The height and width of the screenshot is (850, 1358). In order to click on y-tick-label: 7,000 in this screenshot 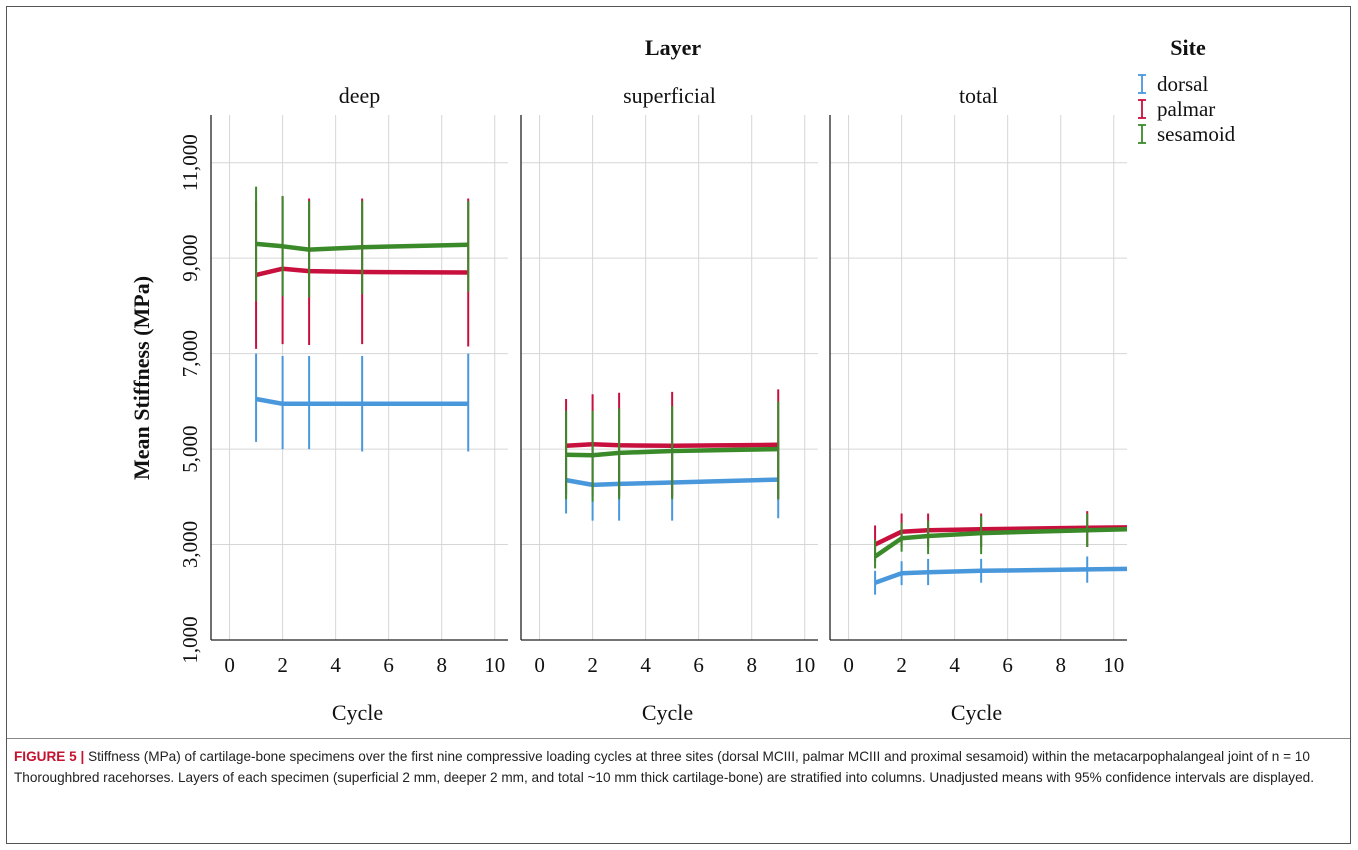, I will do `click(190, 353)`.